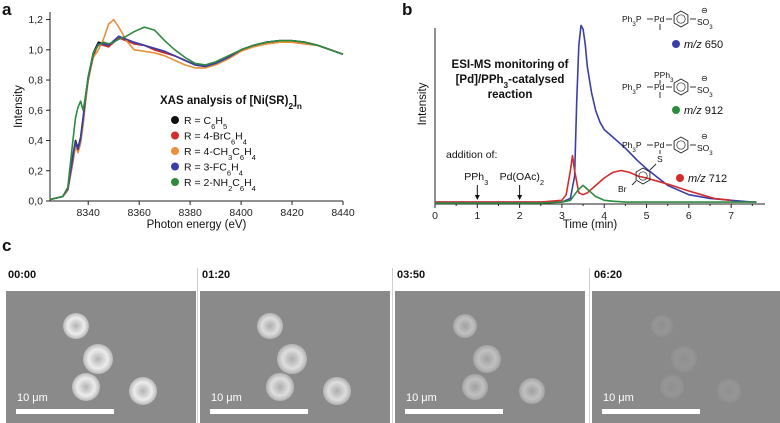 Image resolution: width=780 pixels, height=423 pixels. Describe the element at coordinates (220, 185) in the screenshot. I see `xas-legend-label-4: R = 2-NH2C6H4` at that location.